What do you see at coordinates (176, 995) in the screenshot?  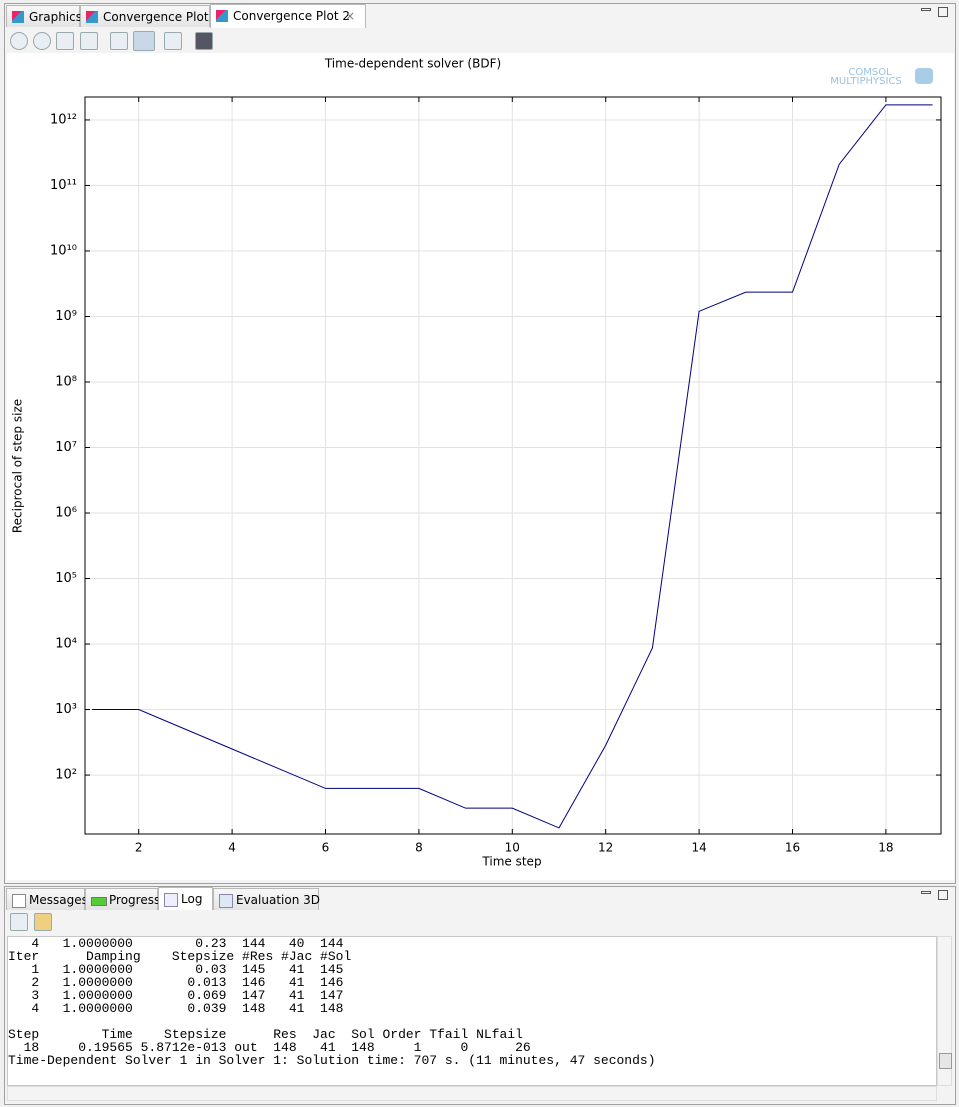 I see `log-line: 3 1.0000000 0.069 147 41 147` at bounding box center [176, 995].